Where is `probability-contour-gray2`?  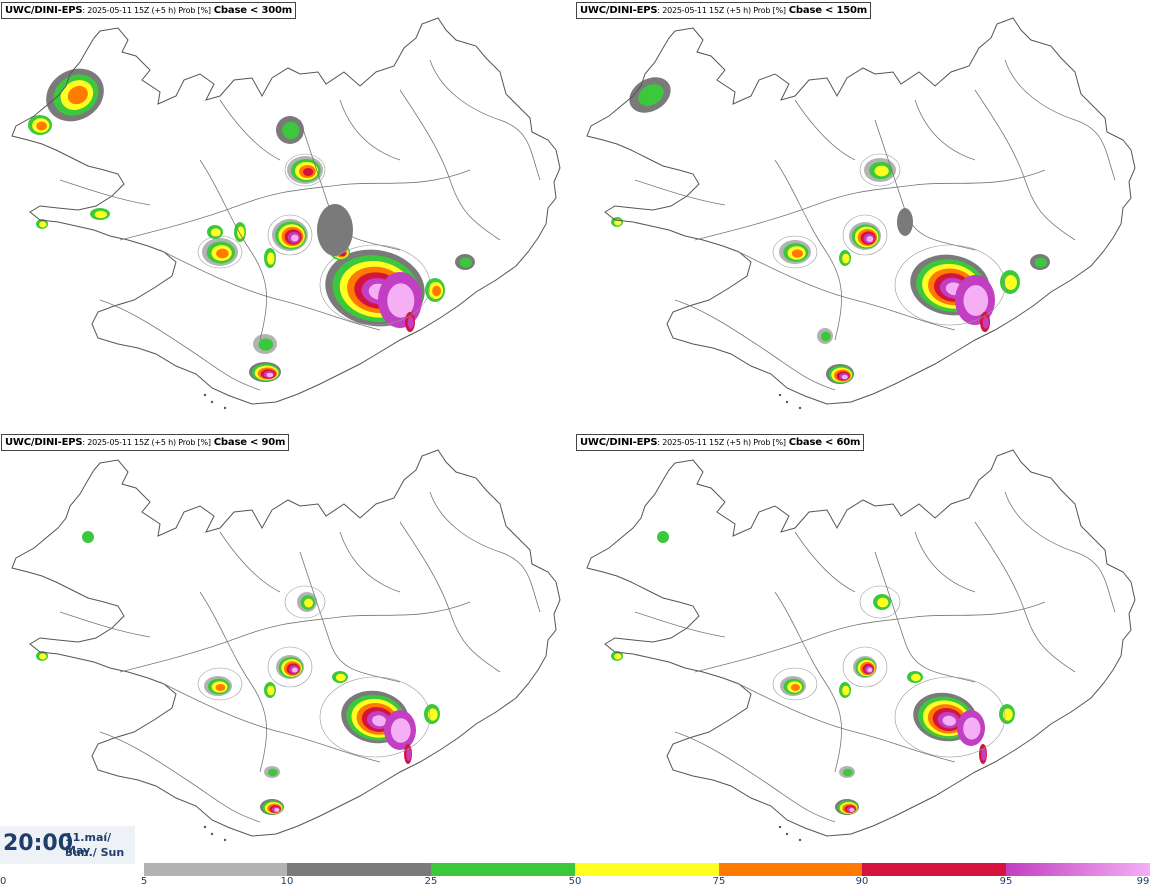
probability-contour-gray2 is located at coordinates (335, 230).